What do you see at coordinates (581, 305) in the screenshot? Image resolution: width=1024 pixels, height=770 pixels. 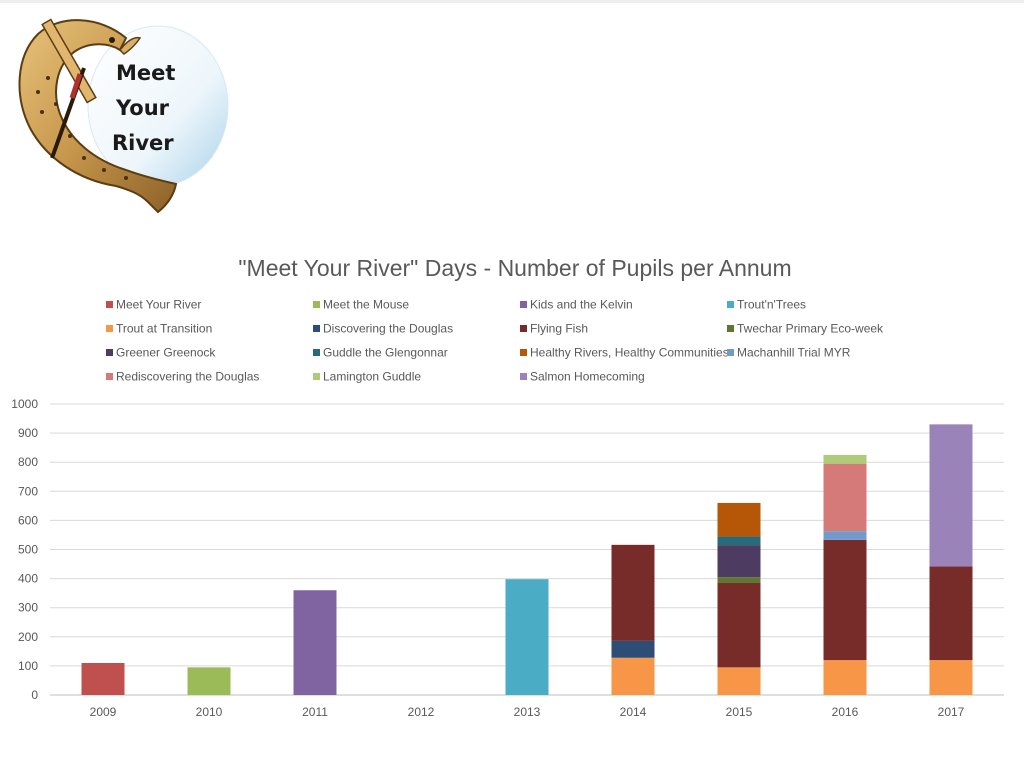 I see `legend-label: Kids and the Kelvin` at bounding box center [581, 305].